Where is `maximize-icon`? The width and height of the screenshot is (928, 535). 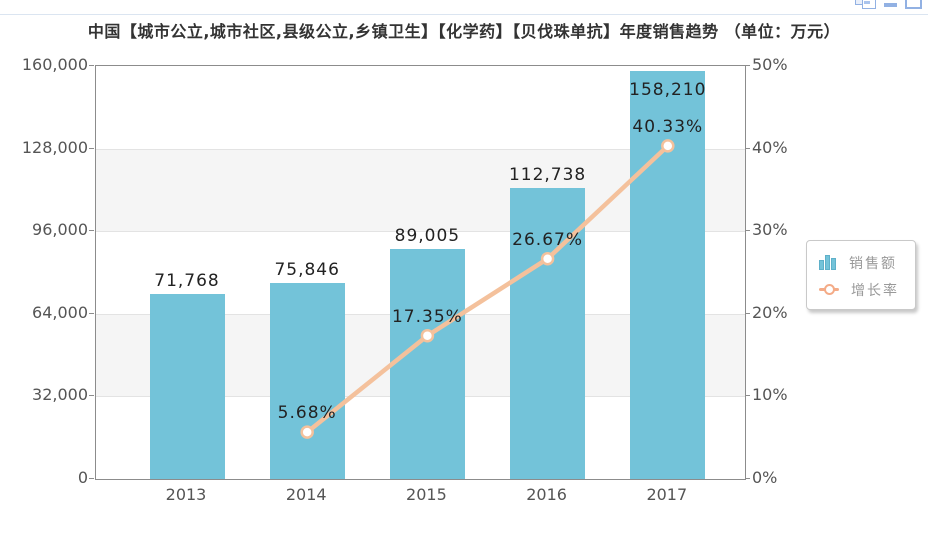
maximize-icon is located at coordinates (913, 4).